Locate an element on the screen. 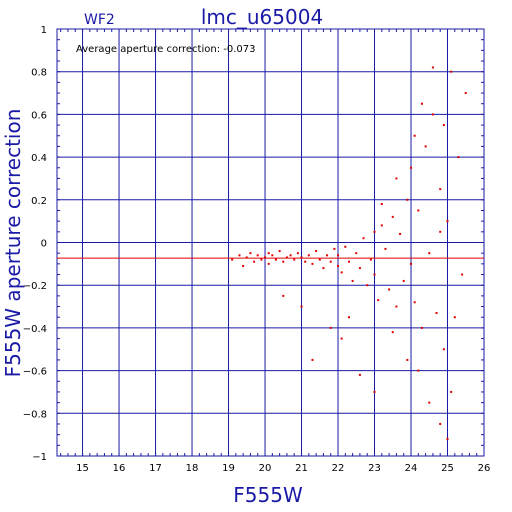 Image resolution: width=512 pixels, height=512 pixels. y-tick-label: −0.2 is located at coordinates (35, 286).